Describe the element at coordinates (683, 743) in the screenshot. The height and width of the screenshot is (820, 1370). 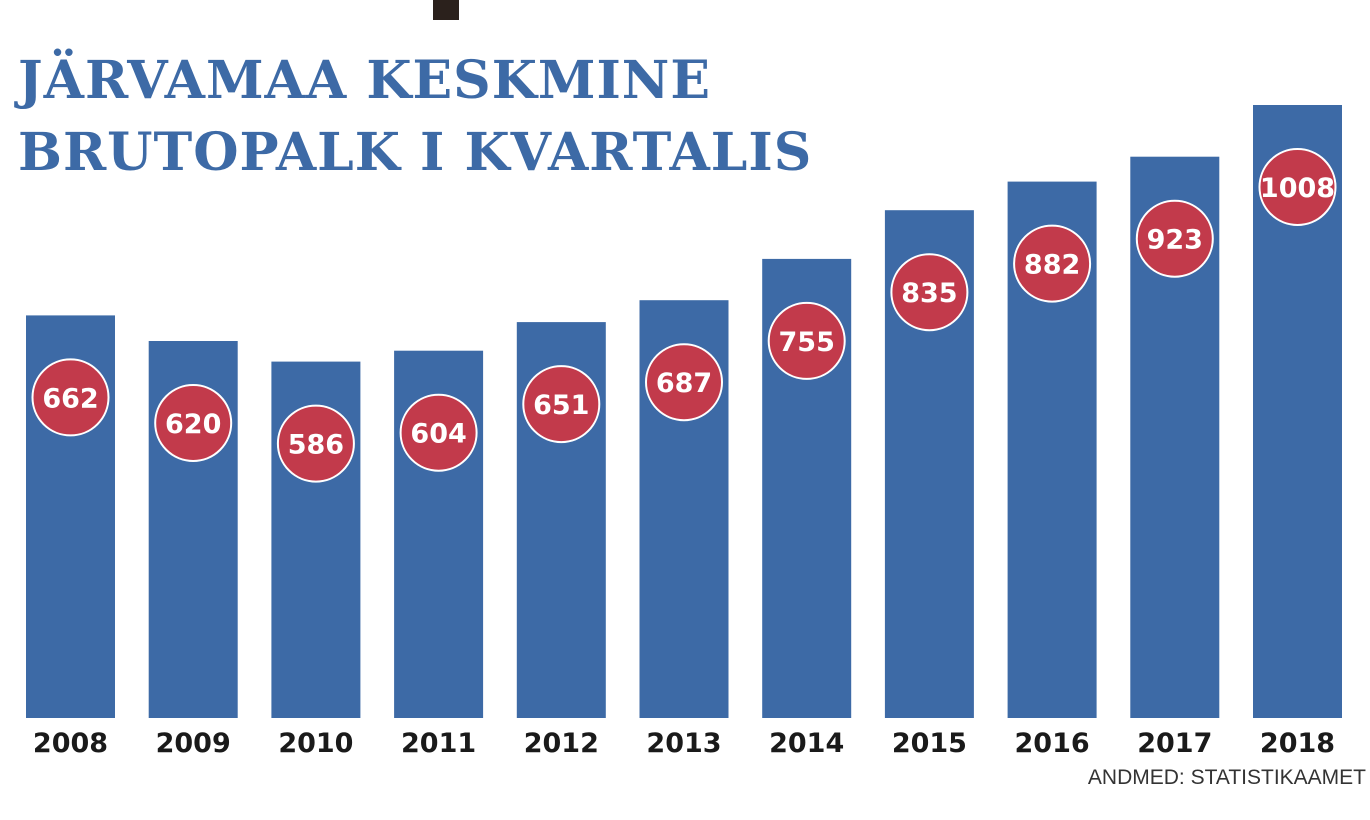
I see `x-tick-label-2013: 2013` at that location.